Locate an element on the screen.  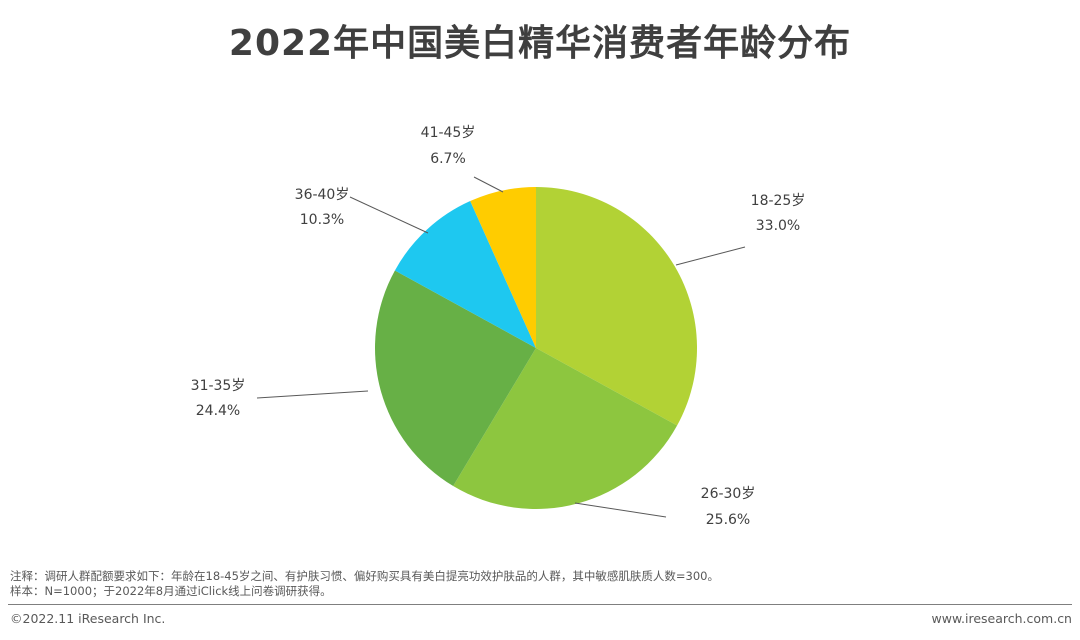
slice-label-name: 18-25岁 is located at coordinates (778, 201).